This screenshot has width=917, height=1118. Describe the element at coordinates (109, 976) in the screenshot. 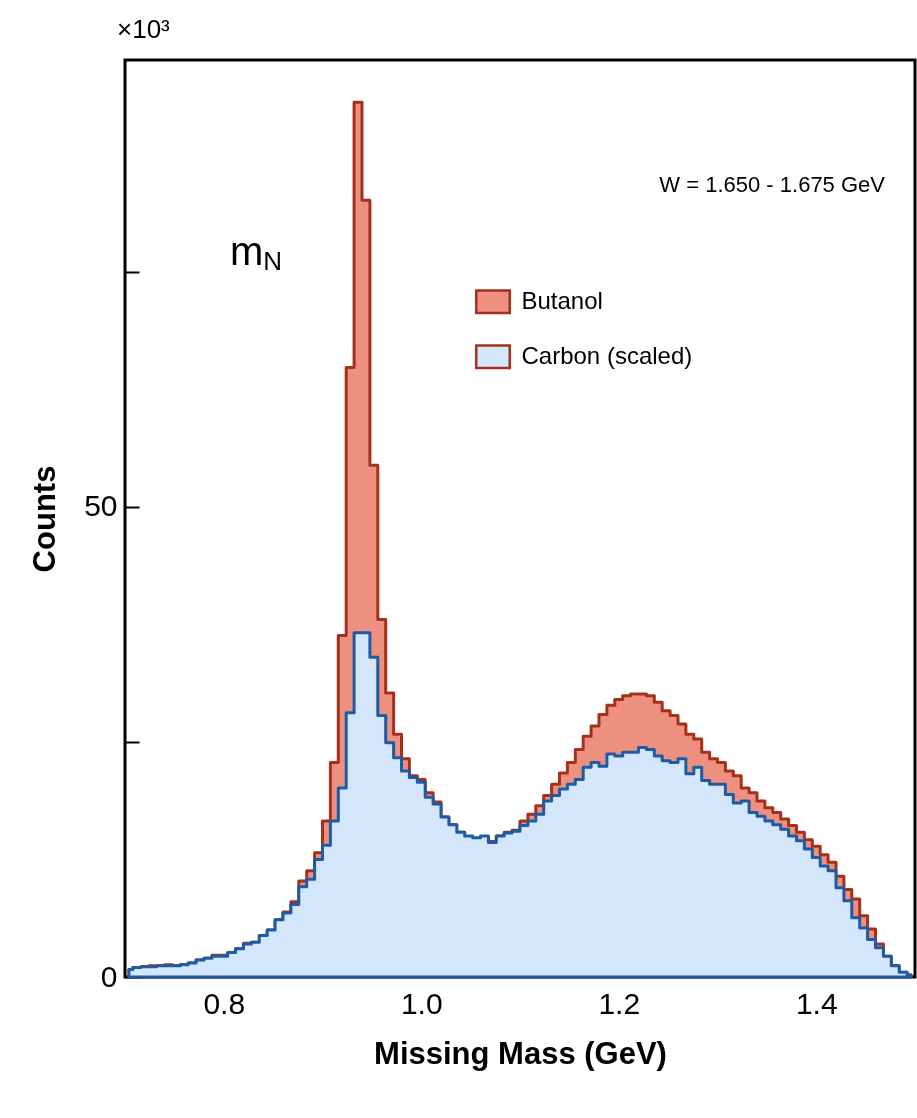

I see `y-tick-label: 0` at that location.